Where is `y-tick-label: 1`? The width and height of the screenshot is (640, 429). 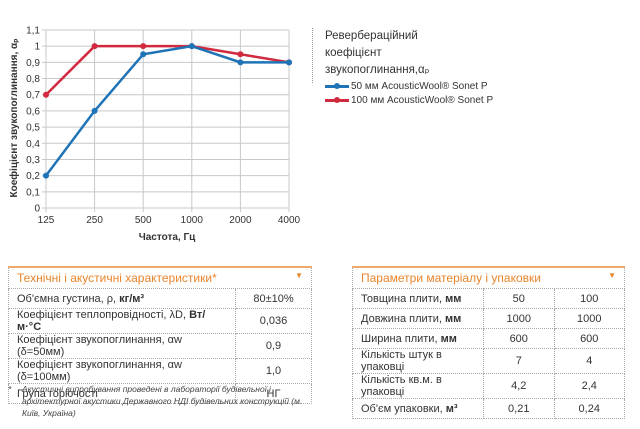
y-tick-label: 1 is located at coordinates (37, 47).